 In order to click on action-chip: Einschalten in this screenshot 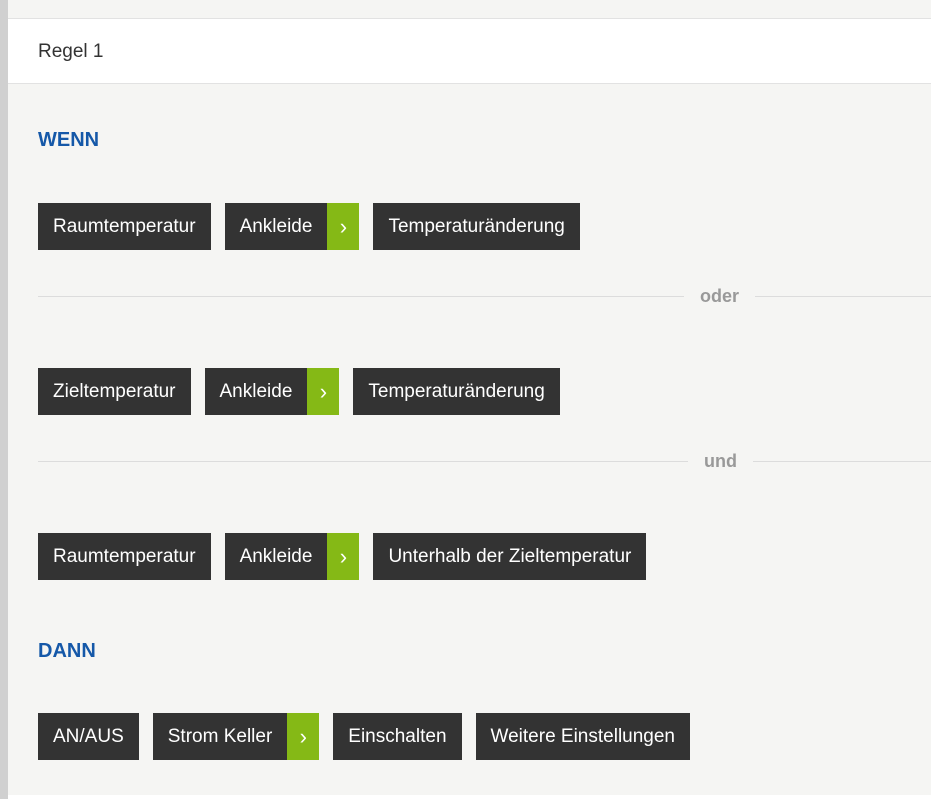, I will do `click(397, 736)`.